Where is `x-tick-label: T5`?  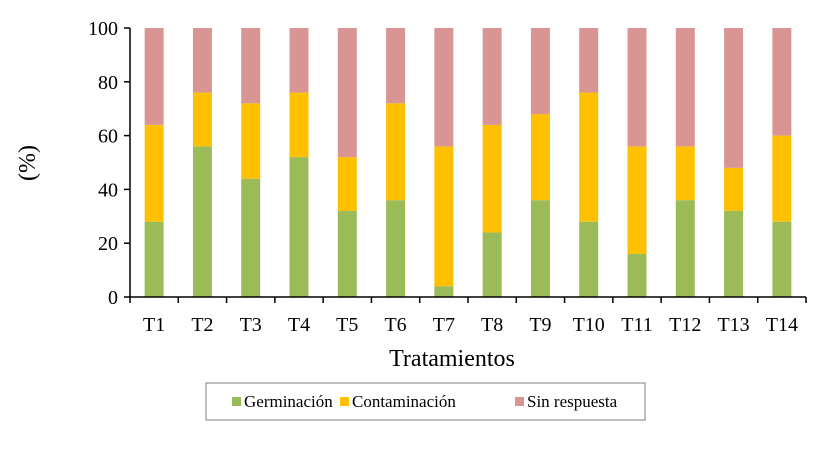 x-tick-label: T5 is located at coordinates (347, 325).